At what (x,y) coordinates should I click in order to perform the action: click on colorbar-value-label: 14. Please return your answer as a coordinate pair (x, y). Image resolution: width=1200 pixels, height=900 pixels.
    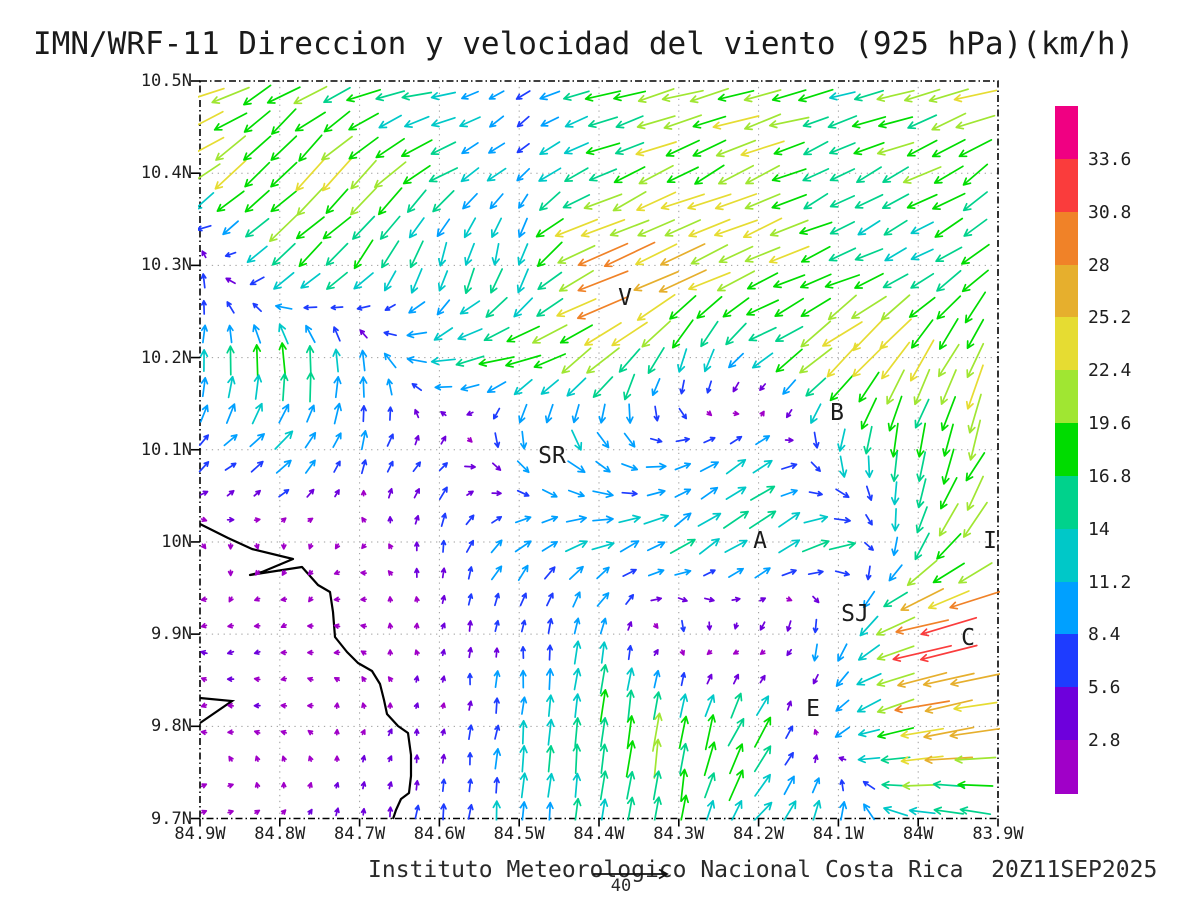
    Looking at the image, I should click on (1099, 529).